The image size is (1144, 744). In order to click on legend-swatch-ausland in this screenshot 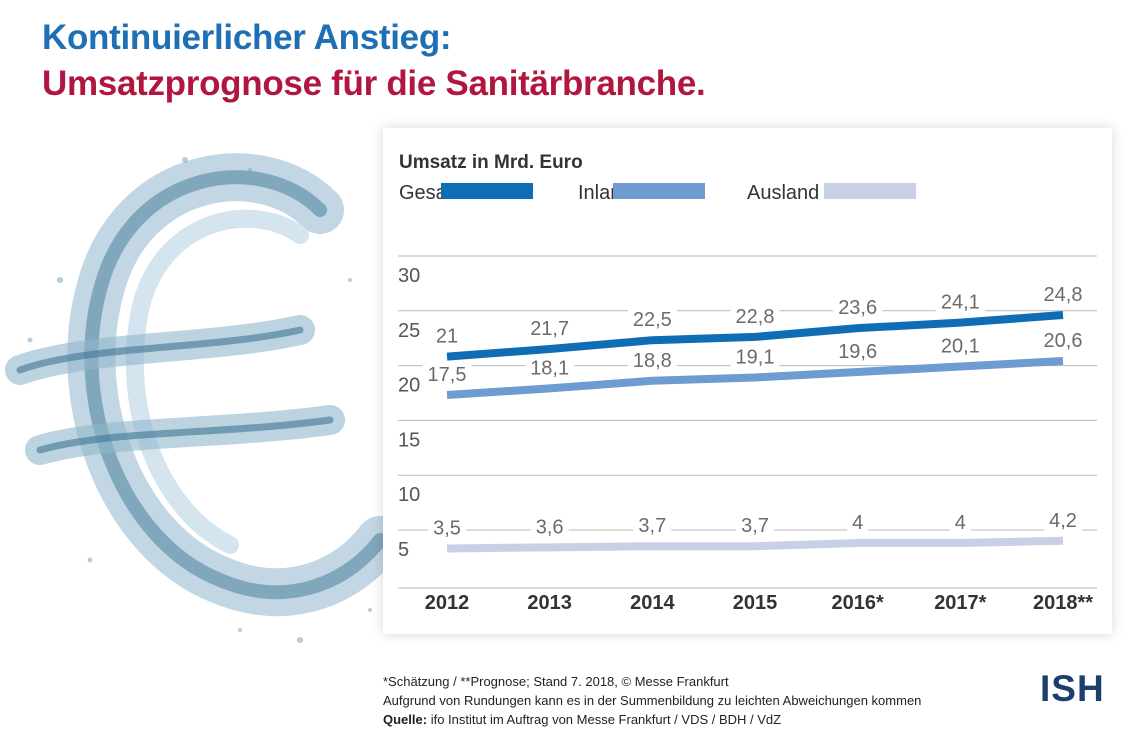, I will do `click(870, 191)`.